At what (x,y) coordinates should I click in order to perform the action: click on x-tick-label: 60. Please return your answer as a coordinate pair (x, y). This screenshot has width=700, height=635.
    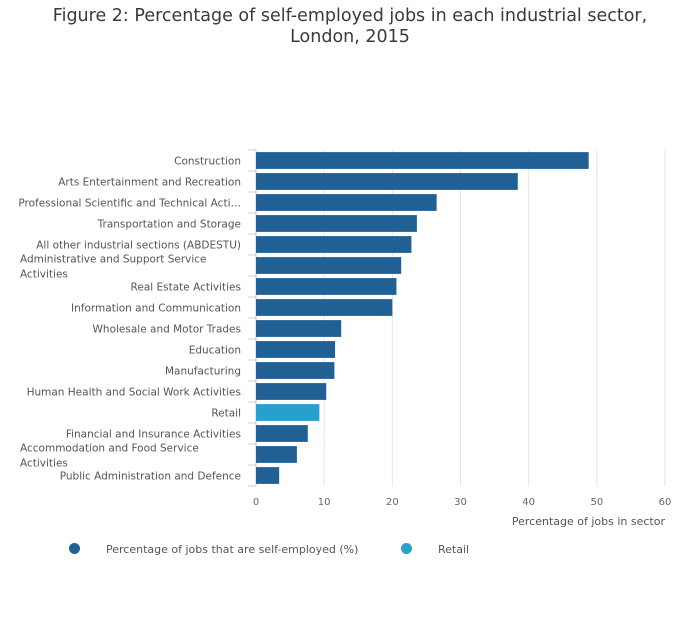
    Looking at the image, I should click on (665, 502).